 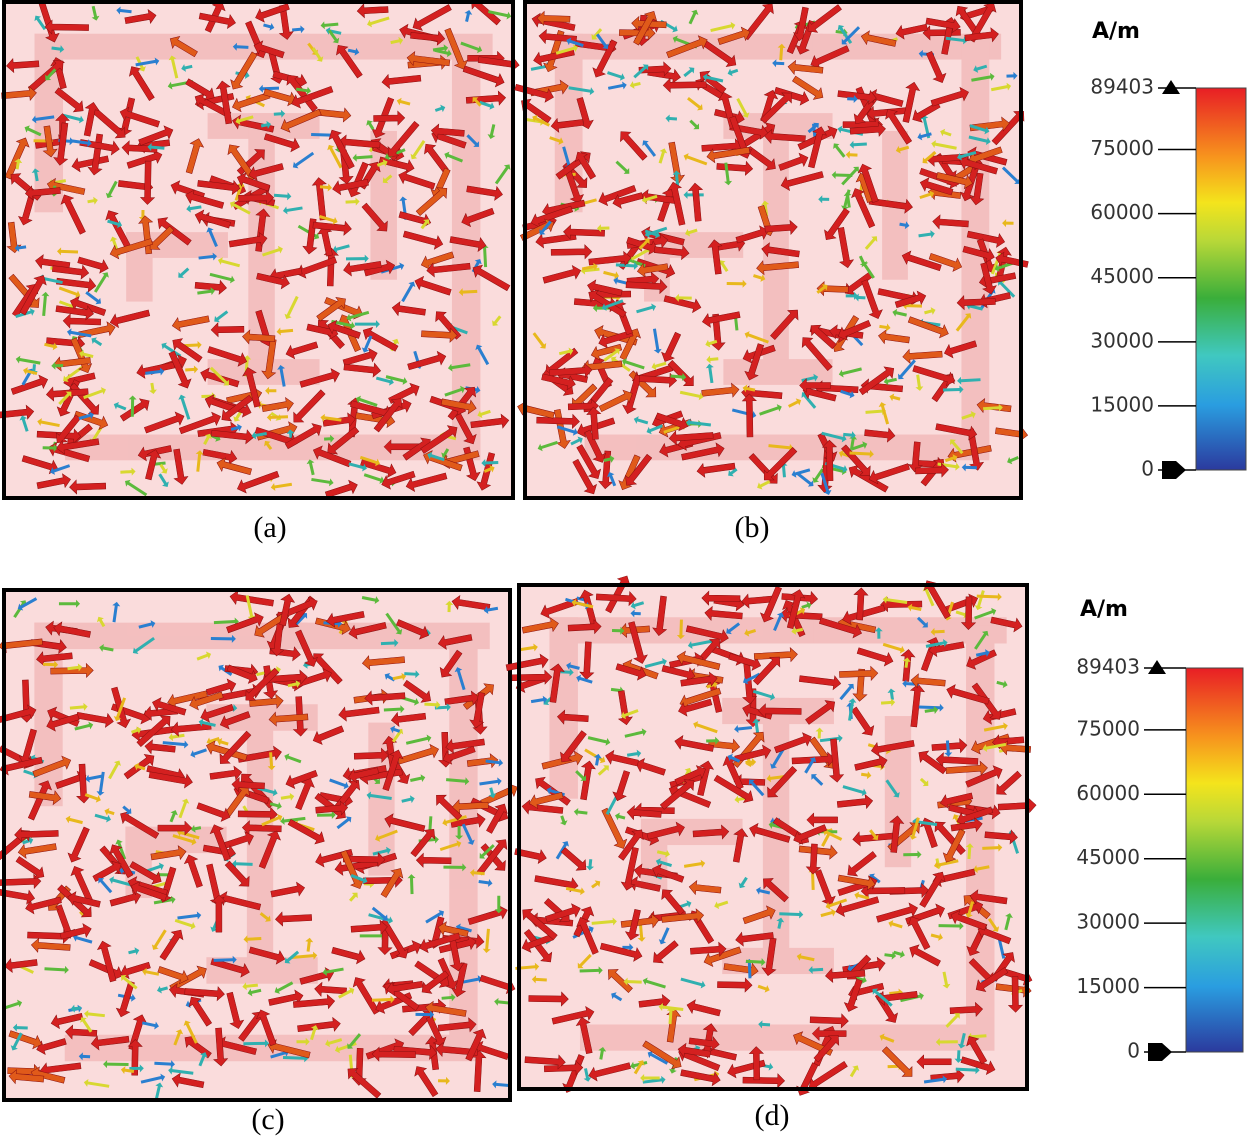 I want to click on tick-label: 30000, so click(x=1122, y=340).